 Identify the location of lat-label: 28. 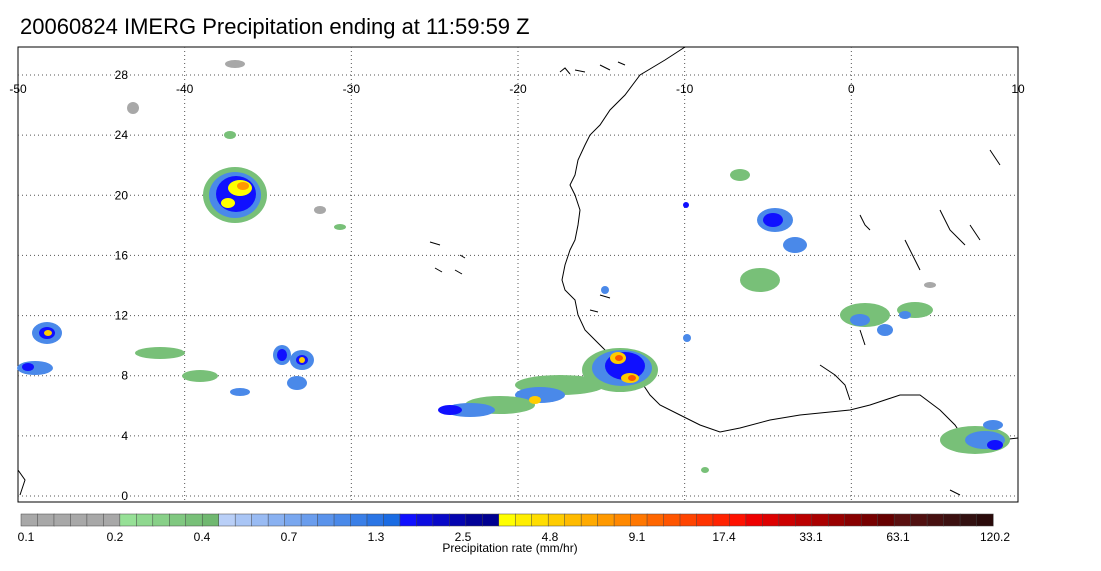
(122, 75).